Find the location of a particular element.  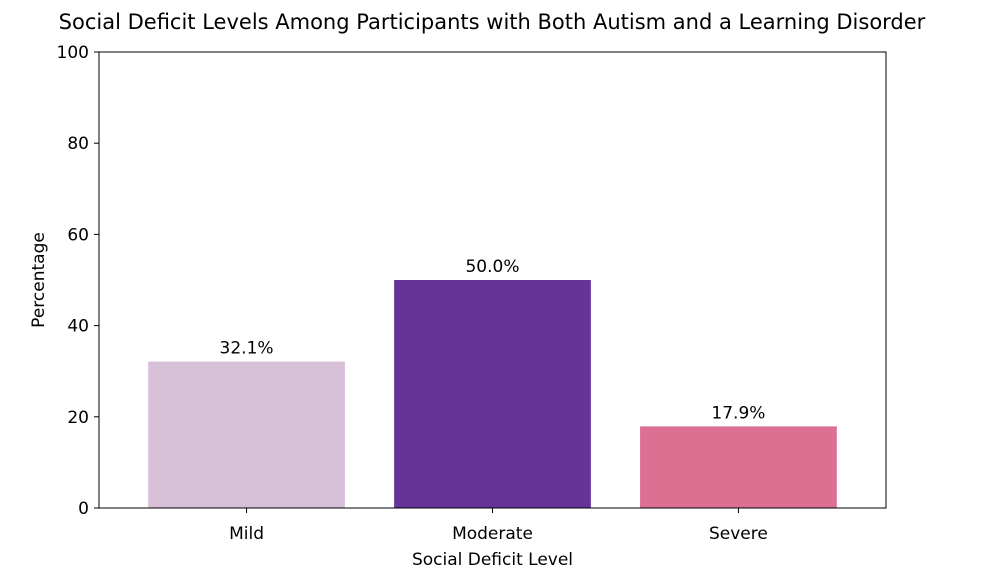

y-tick-label: 20 is located at coordinates (78, 418).